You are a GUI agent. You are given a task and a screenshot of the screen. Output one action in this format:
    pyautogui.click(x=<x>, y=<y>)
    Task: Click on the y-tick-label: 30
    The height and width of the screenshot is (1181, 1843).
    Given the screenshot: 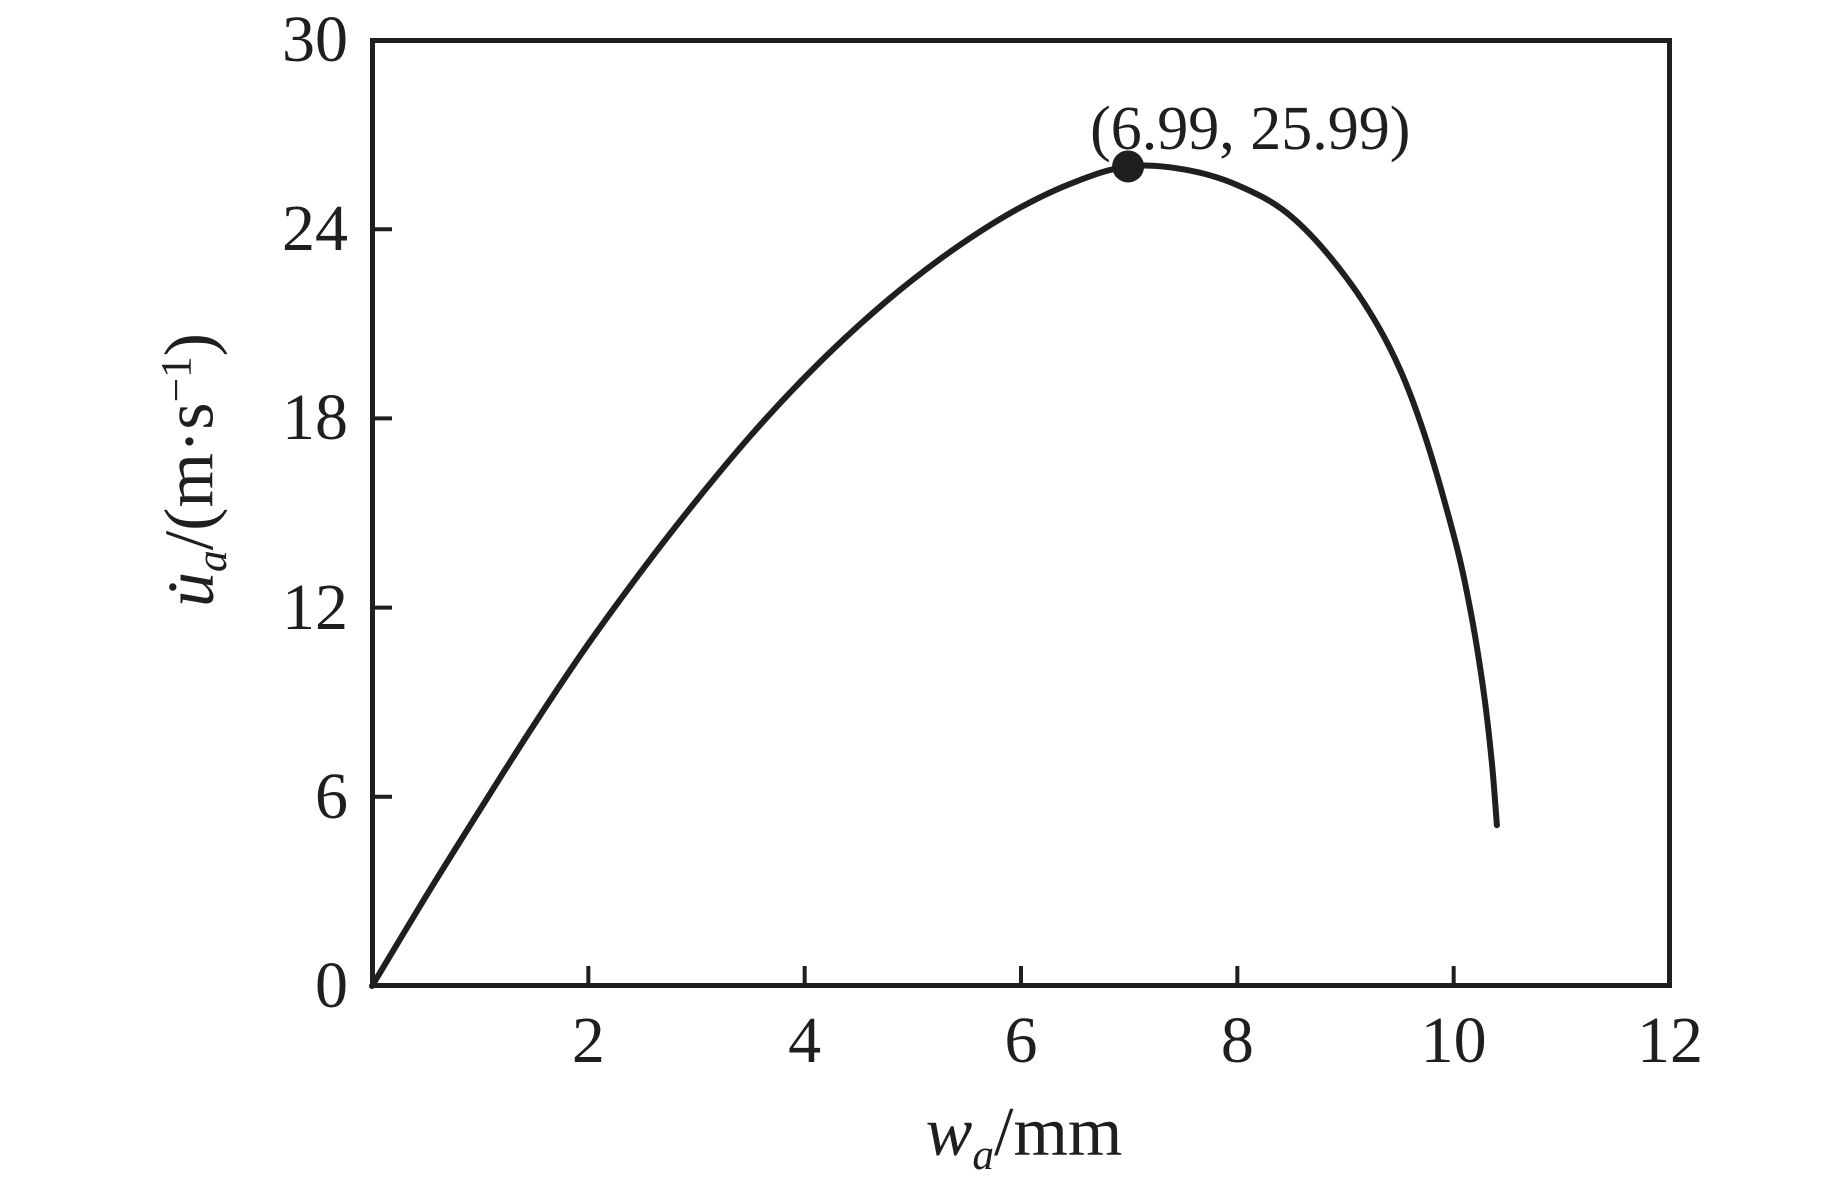 What is the action you would take?
    pyautogui.click(x=315, y=39)
    